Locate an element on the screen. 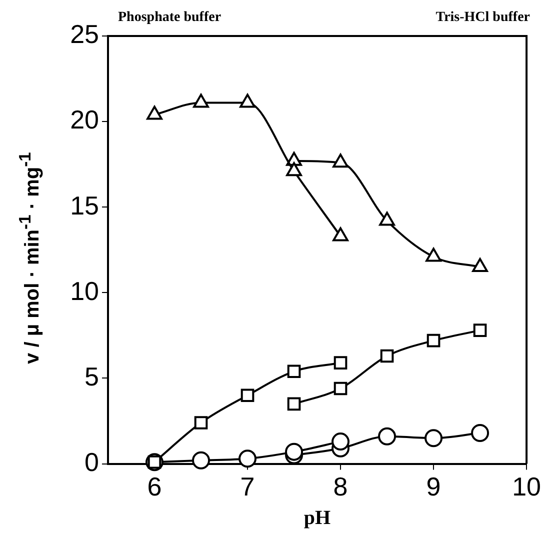  text: Tris-HCl buffer is located at coordinates (483, 18).